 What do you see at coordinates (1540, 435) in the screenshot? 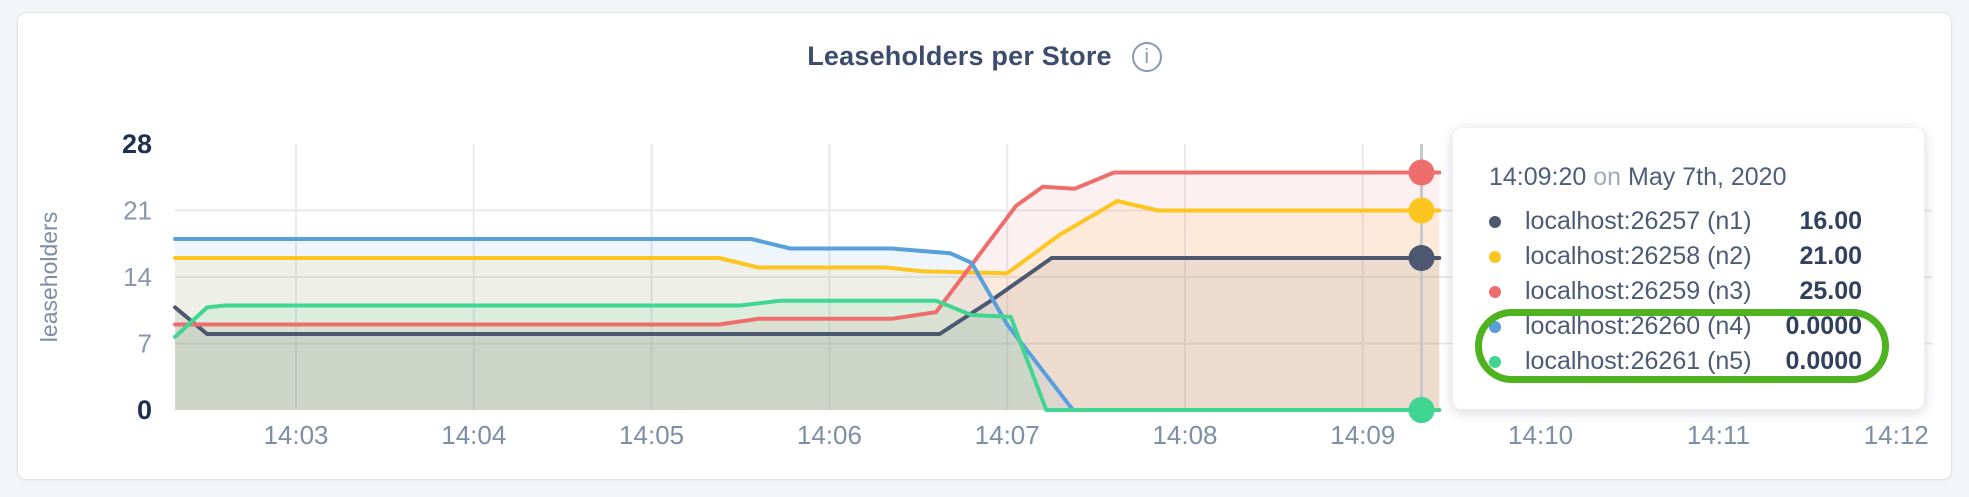
I see `x-tick-label: 14:10` at bounding box center [1540, 435].